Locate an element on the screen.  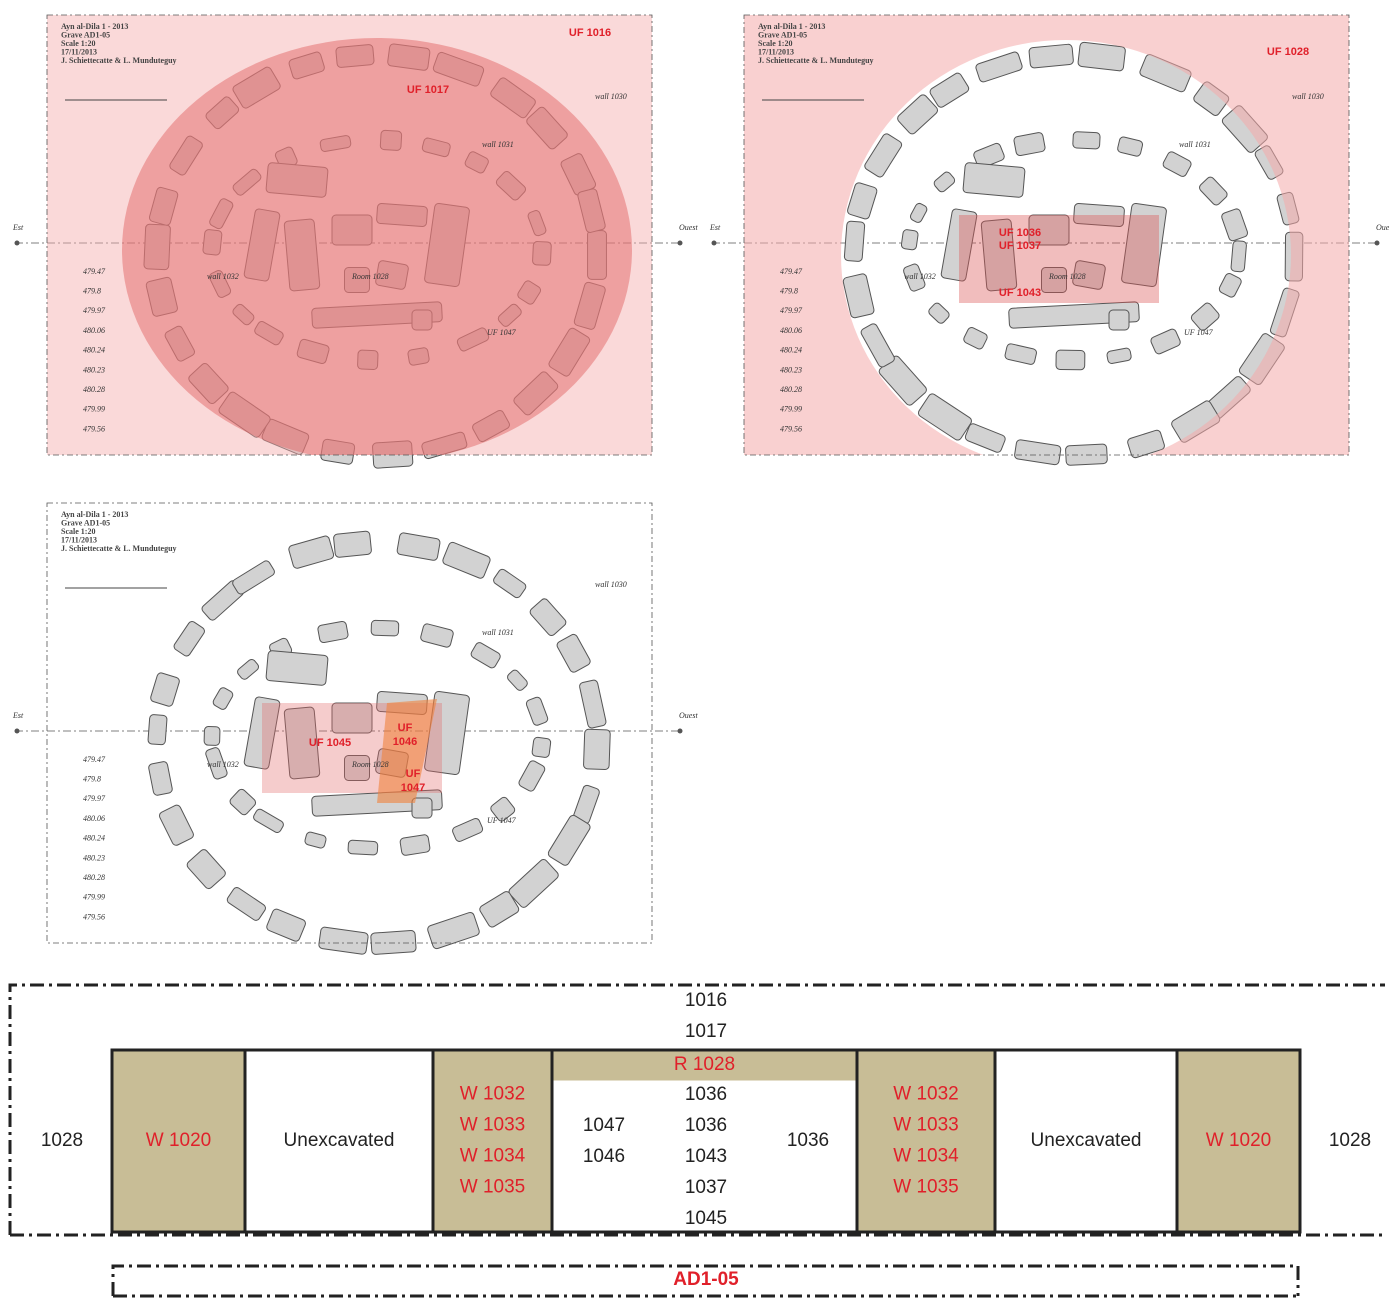
matrix-text: R 1028 is located at coordinates (704, 1064).